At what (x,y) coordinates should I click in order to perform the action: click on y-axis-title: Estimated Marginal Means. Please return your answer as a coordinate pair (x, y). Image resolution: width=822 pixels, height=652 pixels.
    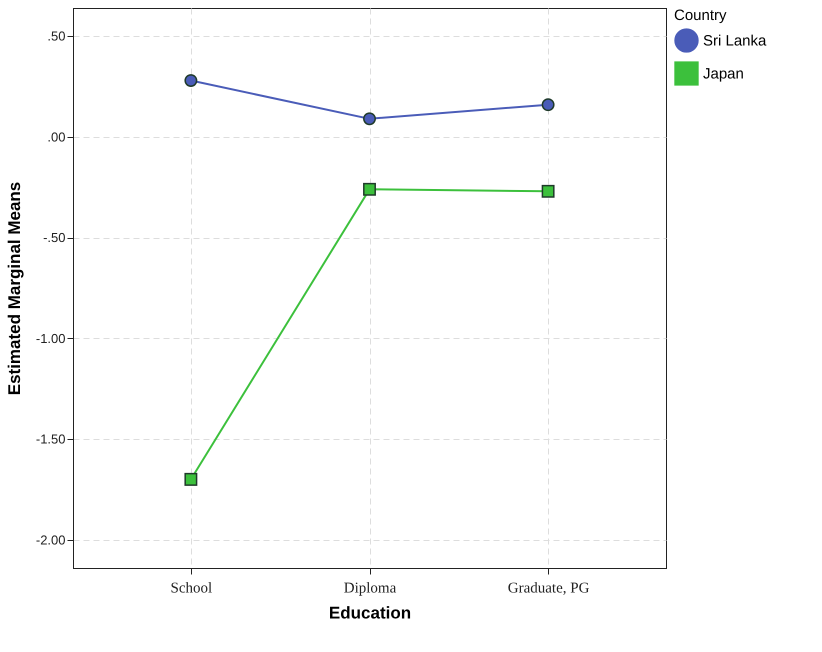
    Looking at the image, I should click on (14, 289).